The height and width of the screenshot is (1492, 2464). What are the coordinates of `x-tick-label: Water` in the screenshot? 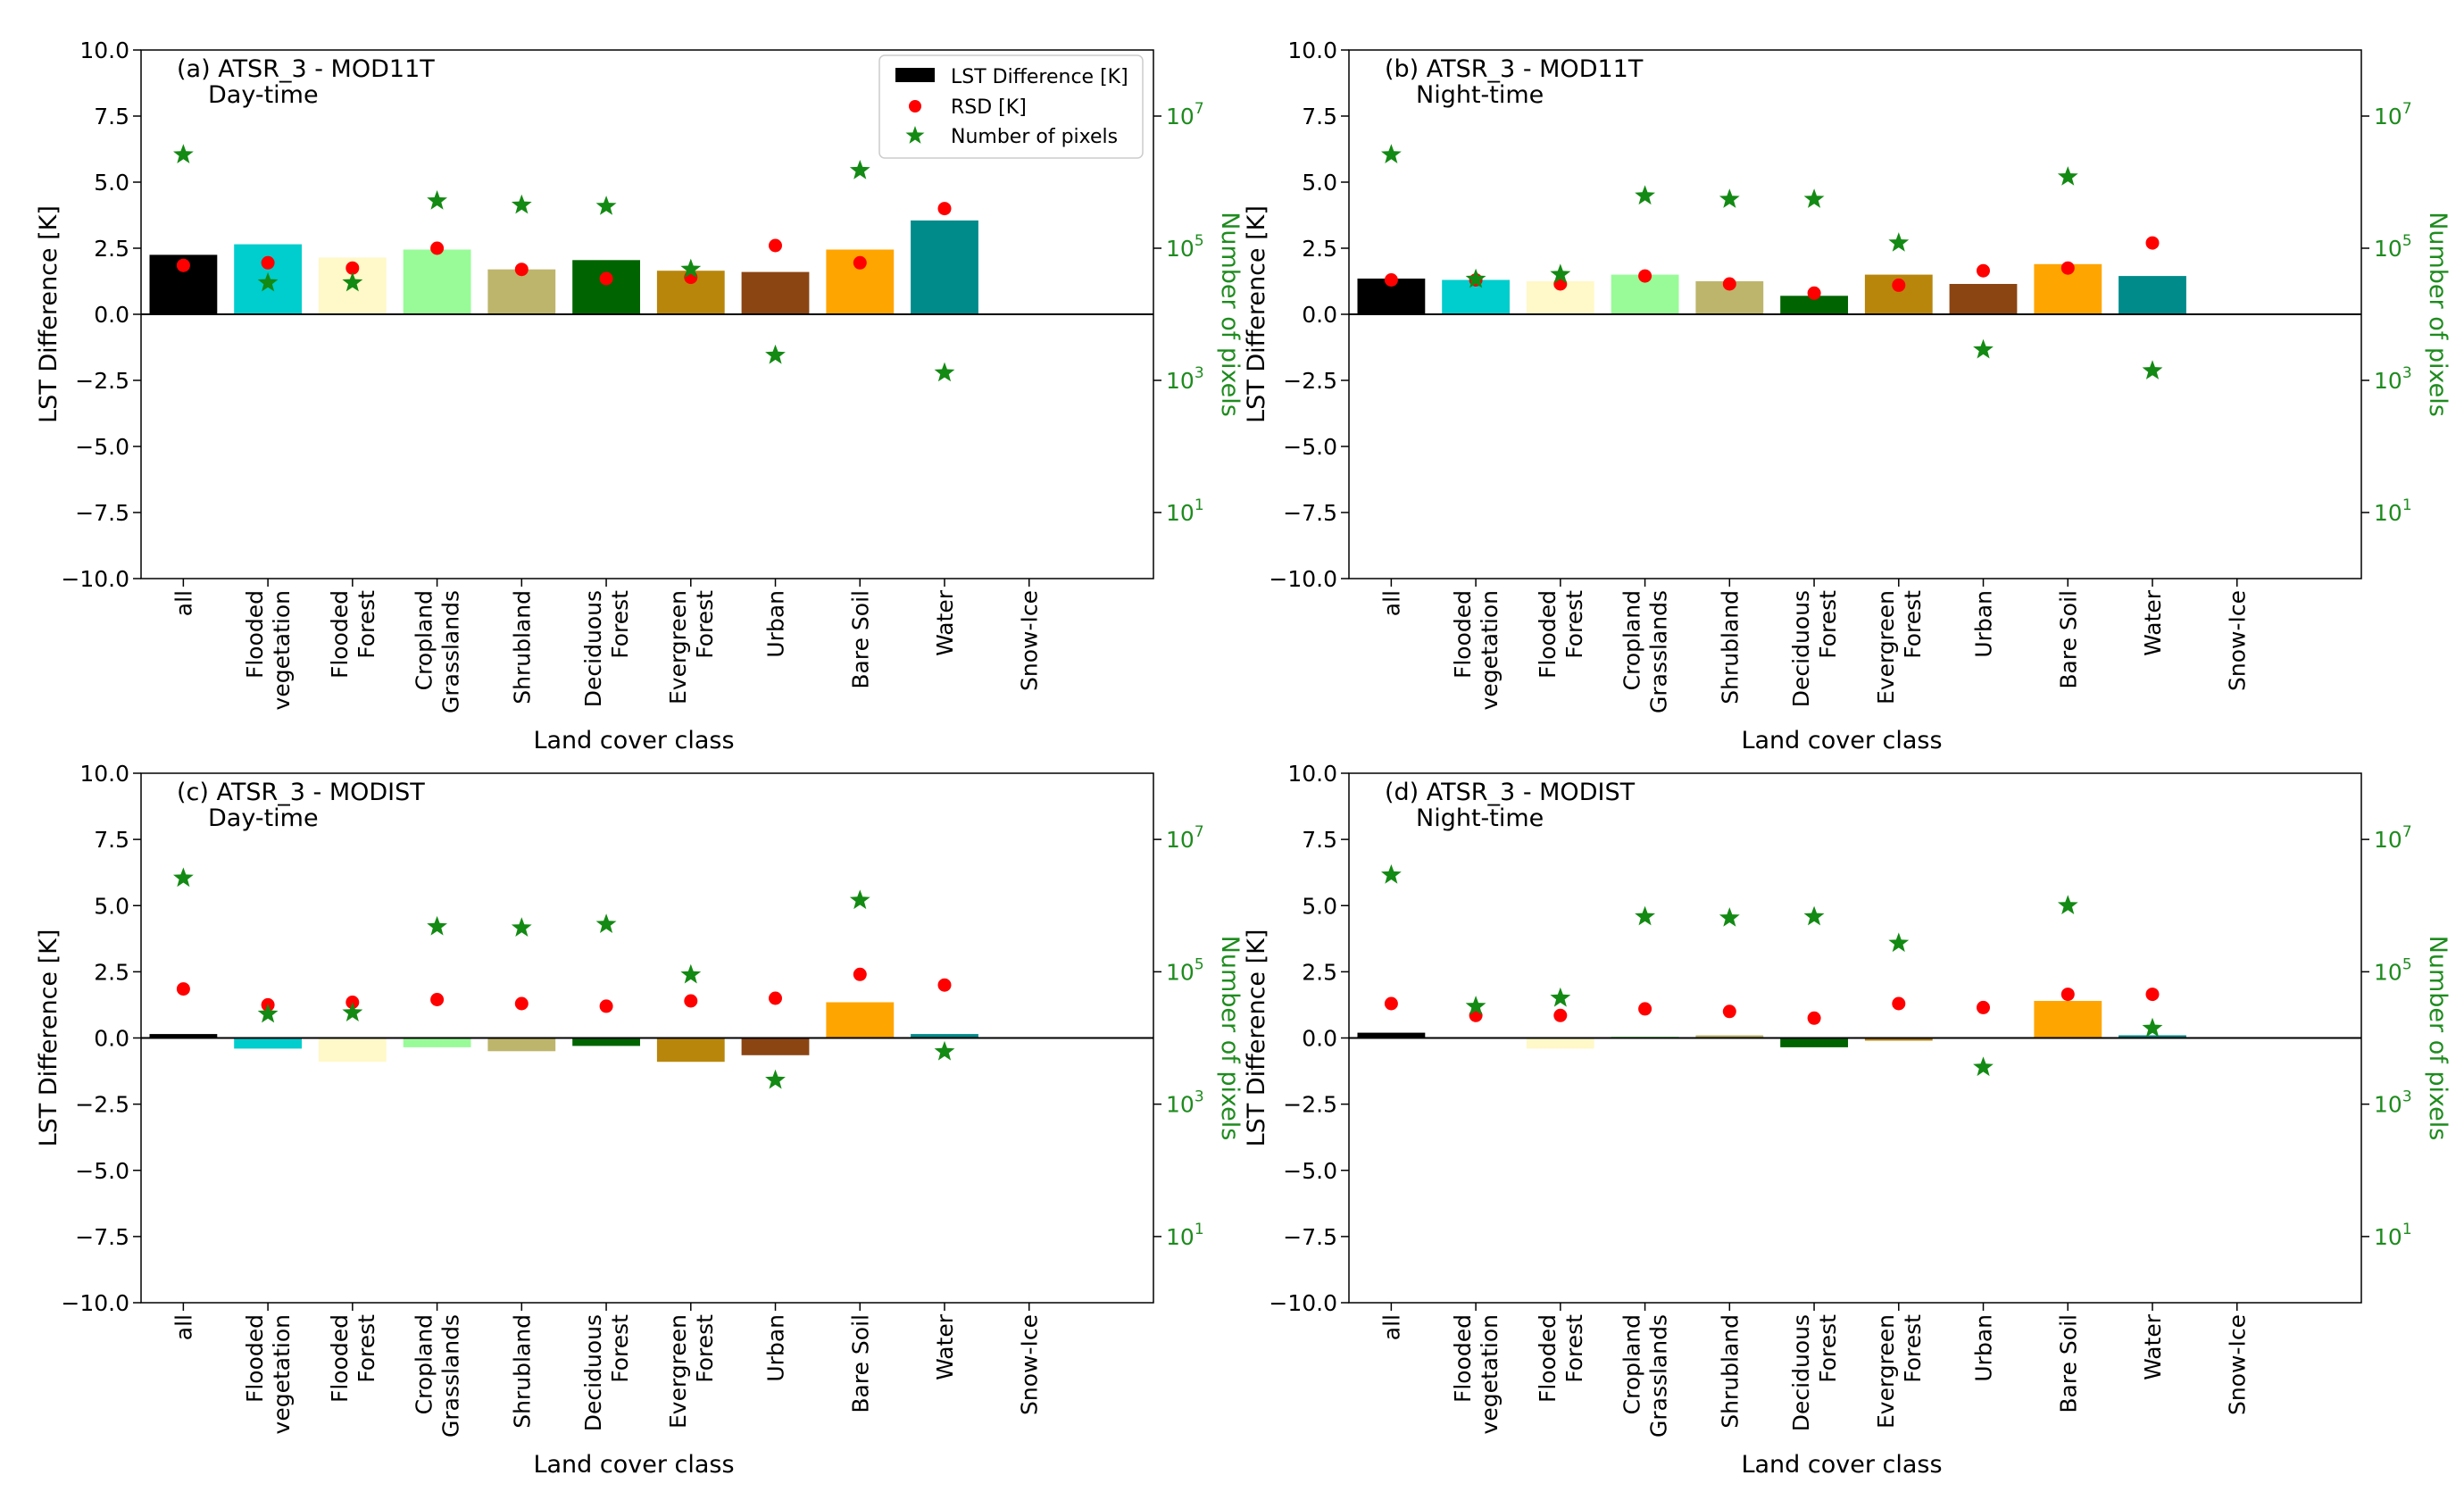 It's located at (2153, 1346).